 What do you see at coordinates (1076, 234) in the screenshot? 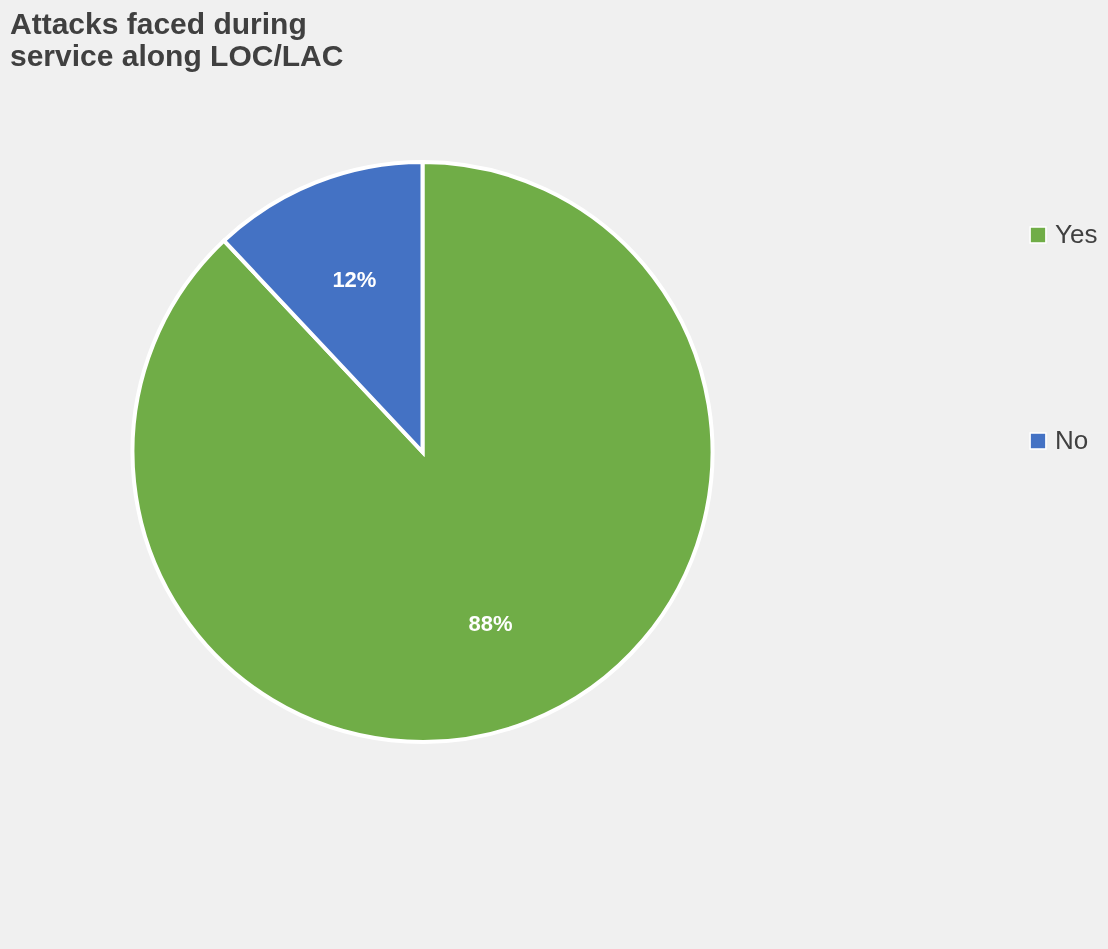
I see `legend-label: Yes` at bounding box center [1076, 234].